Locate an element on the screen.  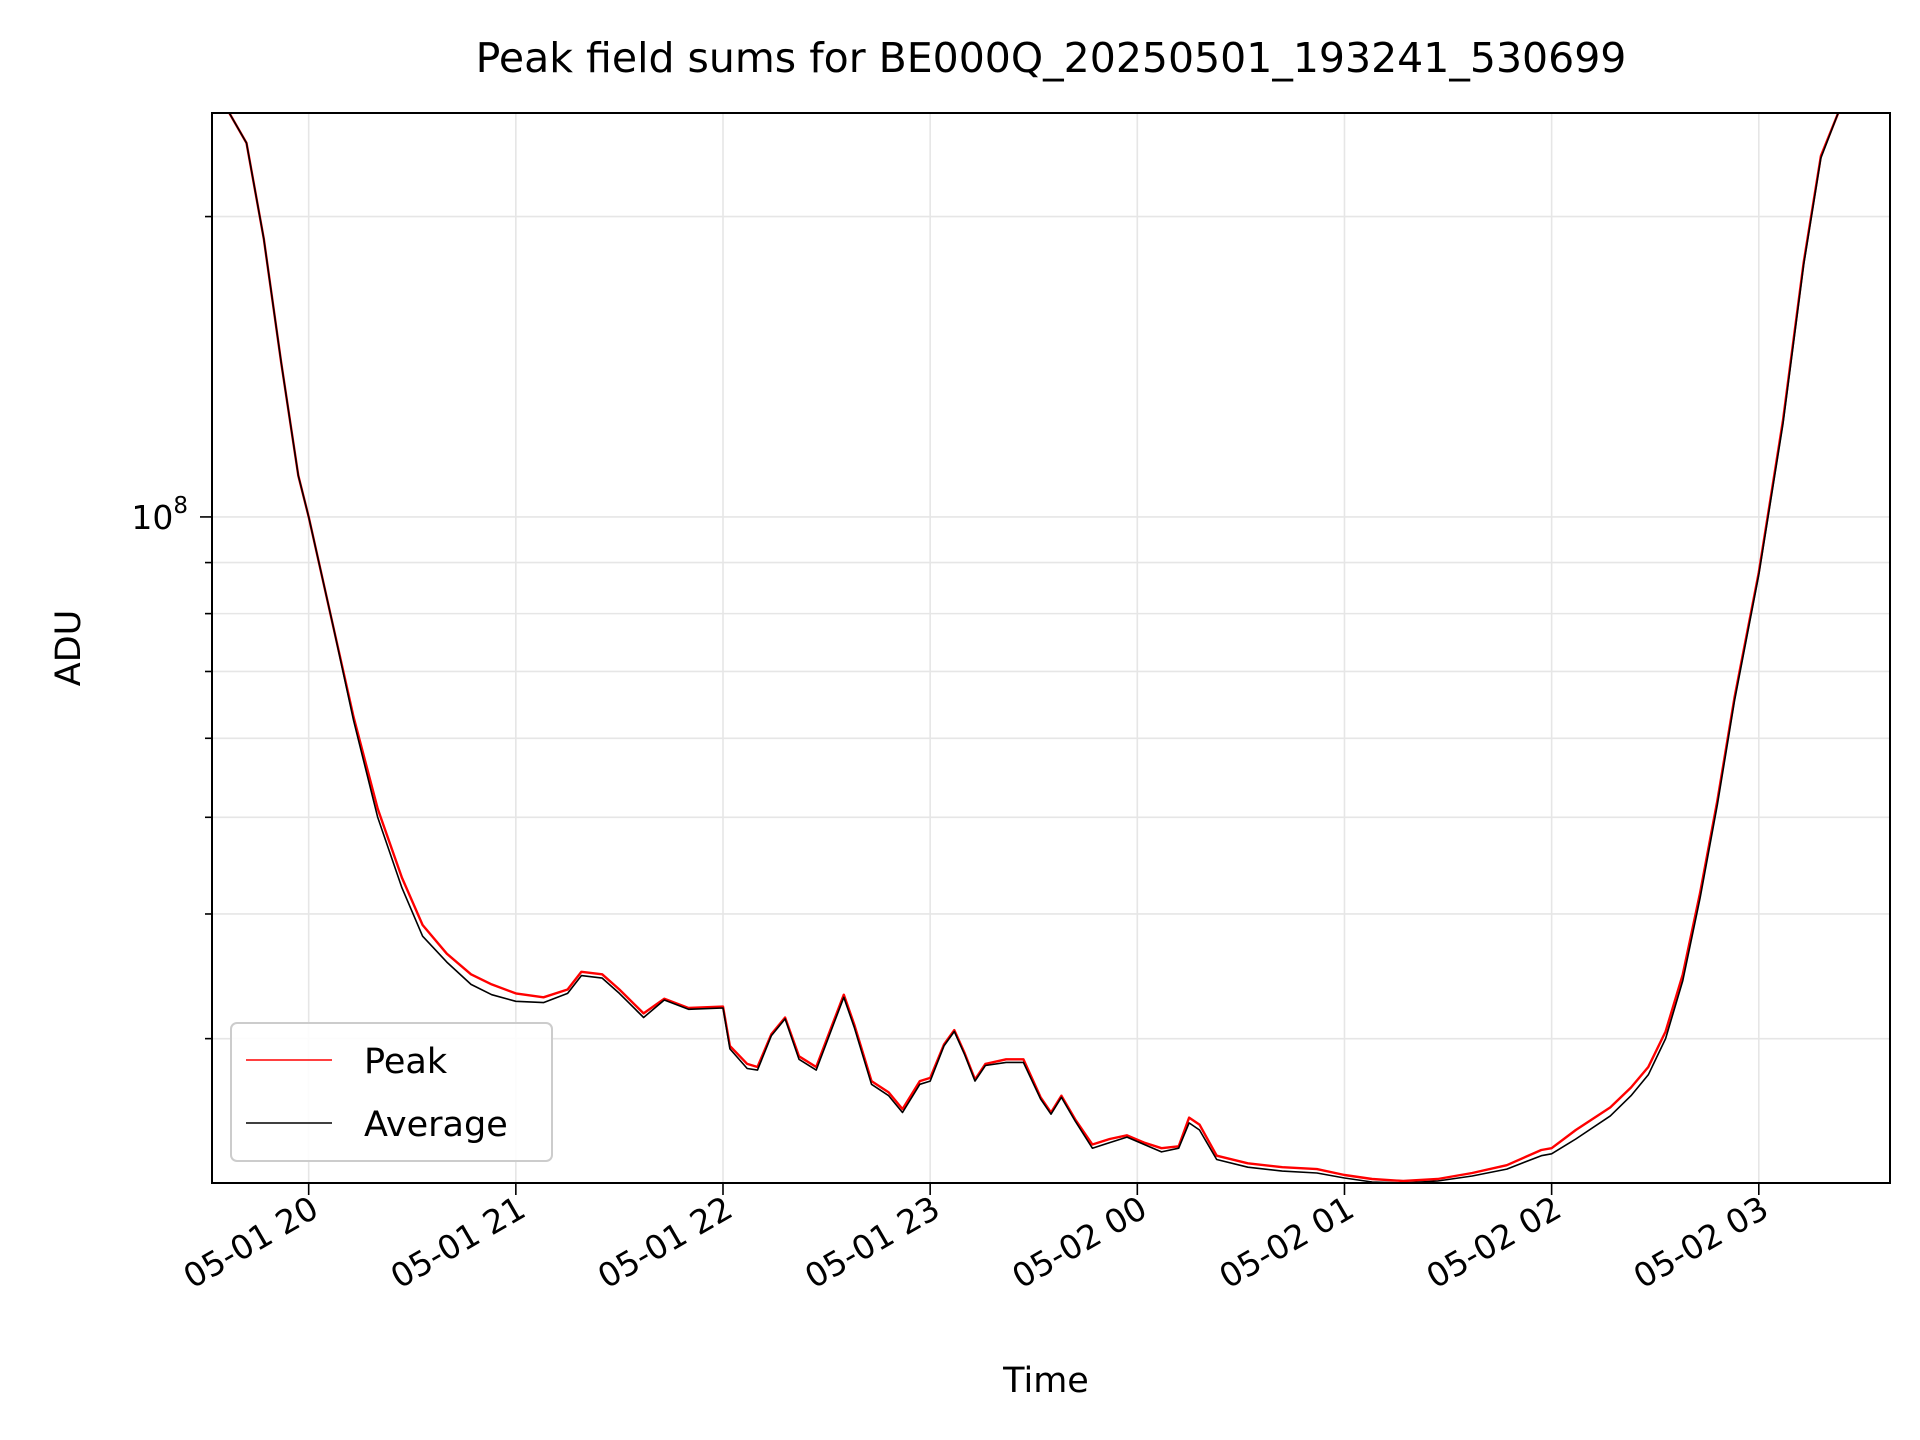
y-axis-ticks: 108 is located at coordinates (171, 627).